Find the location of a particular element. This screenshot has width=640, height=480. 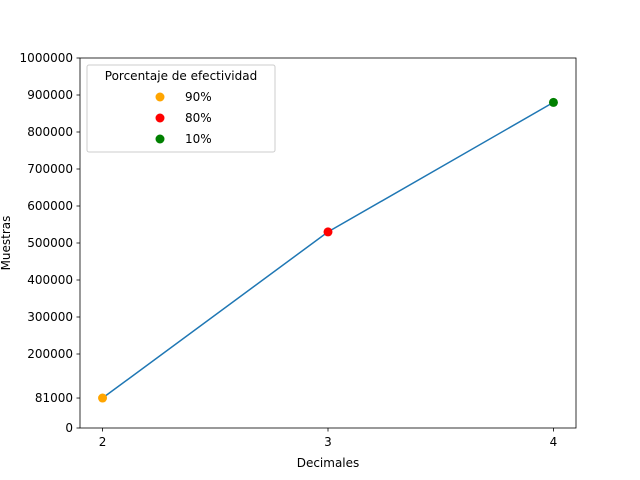

y-tick-label: 300000 is located at coordinates (50, 317).